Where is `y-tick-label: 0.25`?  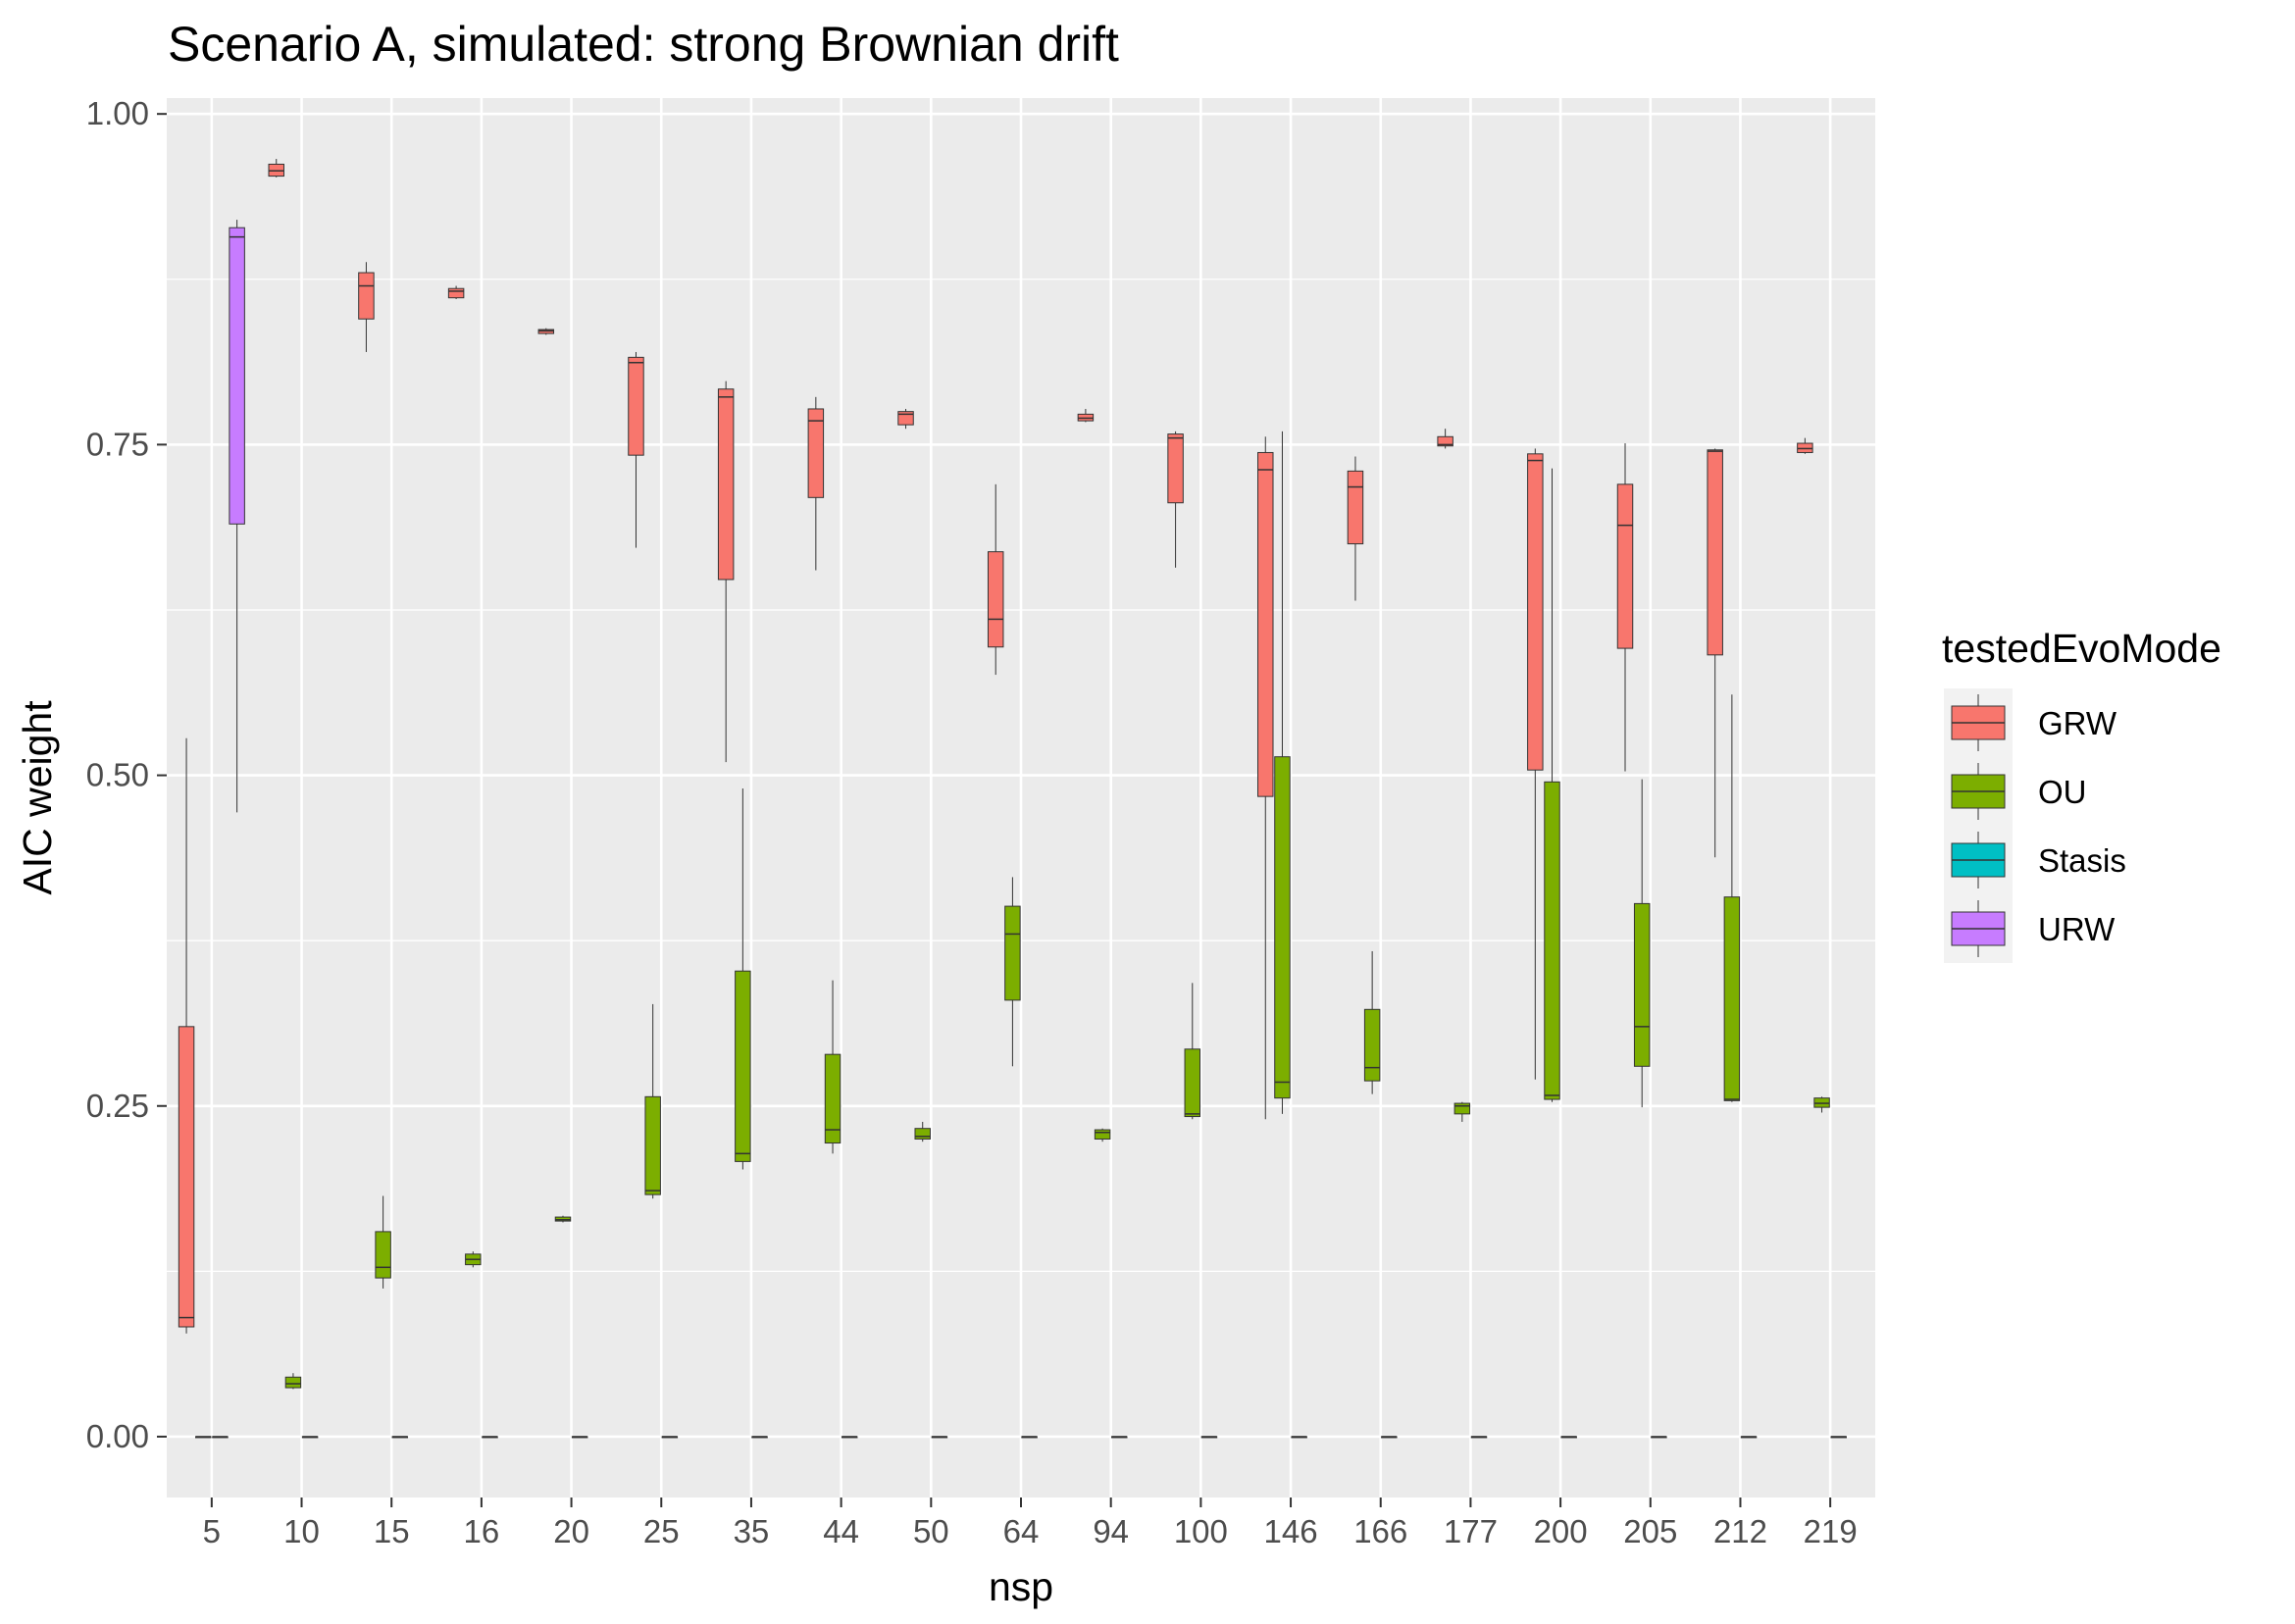 y-tick-label: 0.25 is located at coordinates (117, 1106).